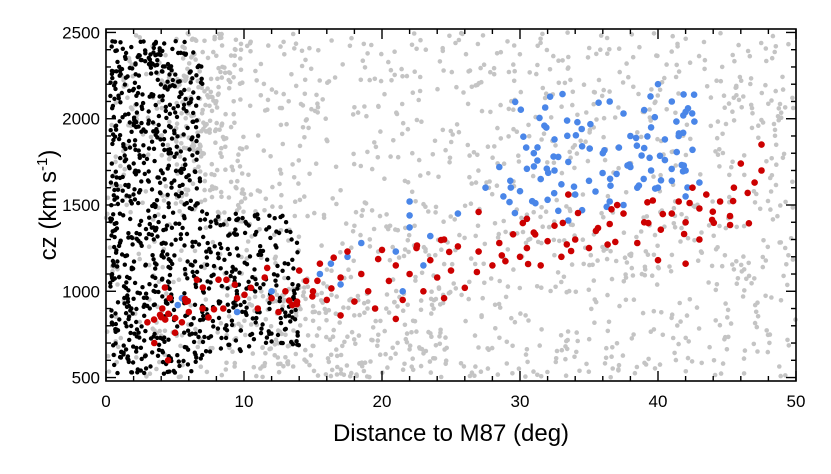 Image resolution: width=831 pixels, height=474 pixels. I want to click on x-axis-title: Distance to M87 (deg), so click(451, 433).